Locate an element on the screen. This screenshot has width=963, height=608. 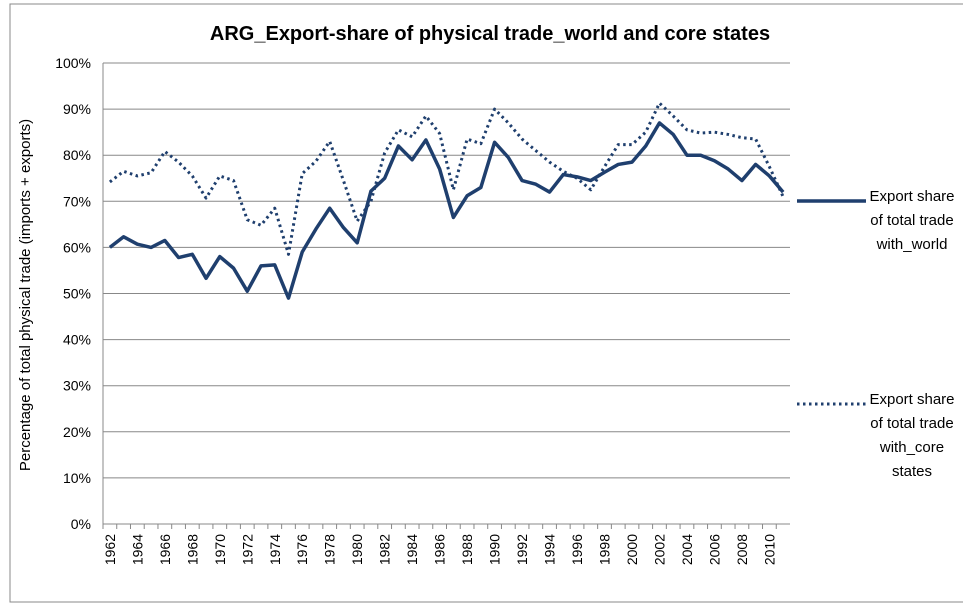
x-tick-label: 1966 is located at coordinates (165, 549).